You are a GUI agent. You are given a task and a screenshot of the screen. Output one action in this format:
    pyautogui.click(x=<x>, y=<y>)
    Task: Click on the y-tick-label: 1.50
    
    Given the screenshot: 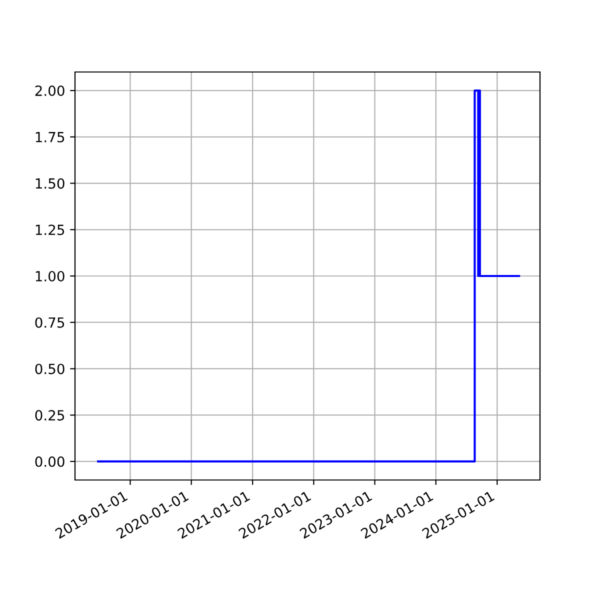 What is the action you would take?
    pyautogui.click(x=50, y=183)
    